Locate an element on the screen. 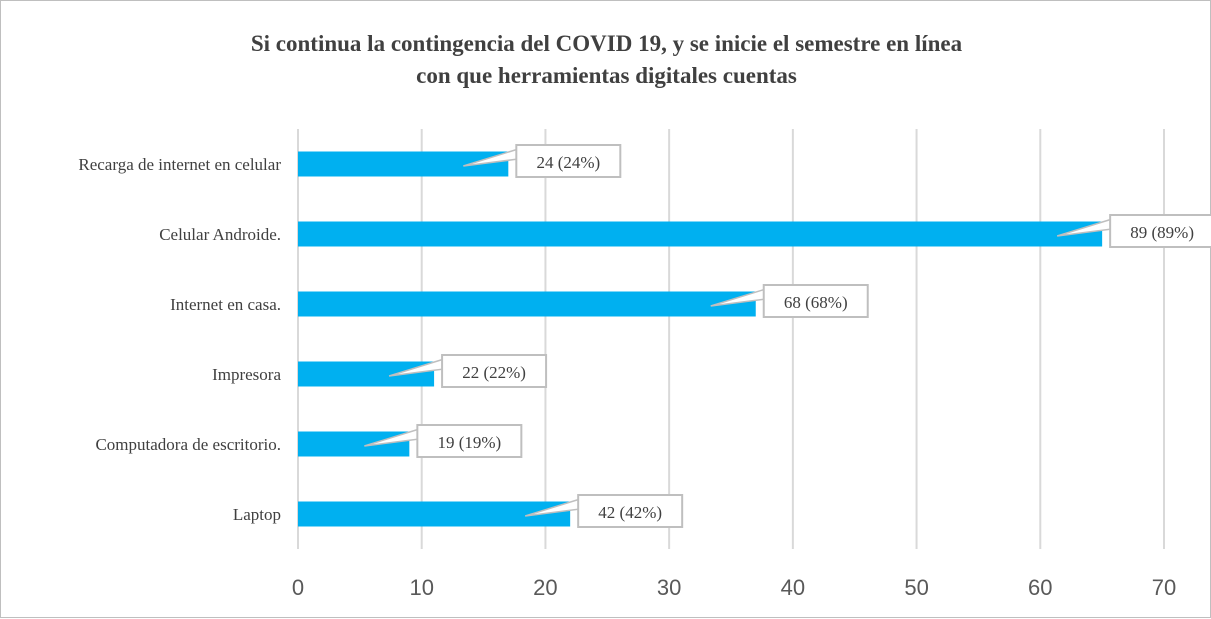 The height and width of the screenshot is (619, 1211). x-tick-label: 20 is located at coordinates (545, 587).